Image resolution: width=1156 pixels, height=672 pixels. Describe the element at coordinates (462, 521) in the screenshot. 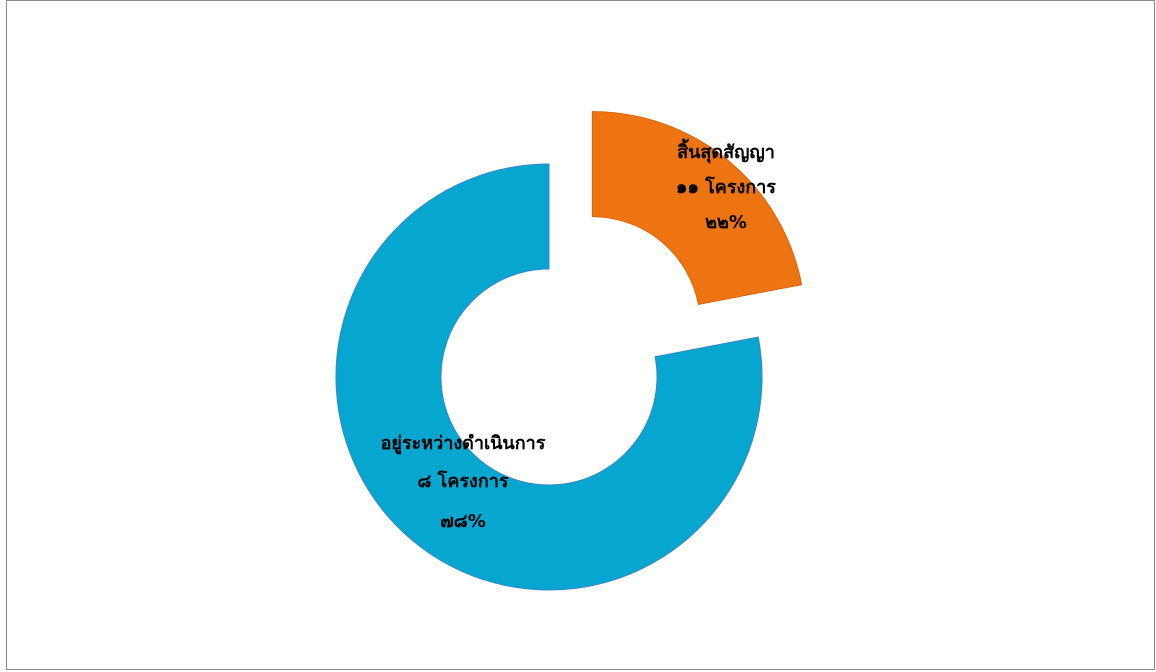

I see `slice-label-ongoing-percent: ๗๘%` at that location.